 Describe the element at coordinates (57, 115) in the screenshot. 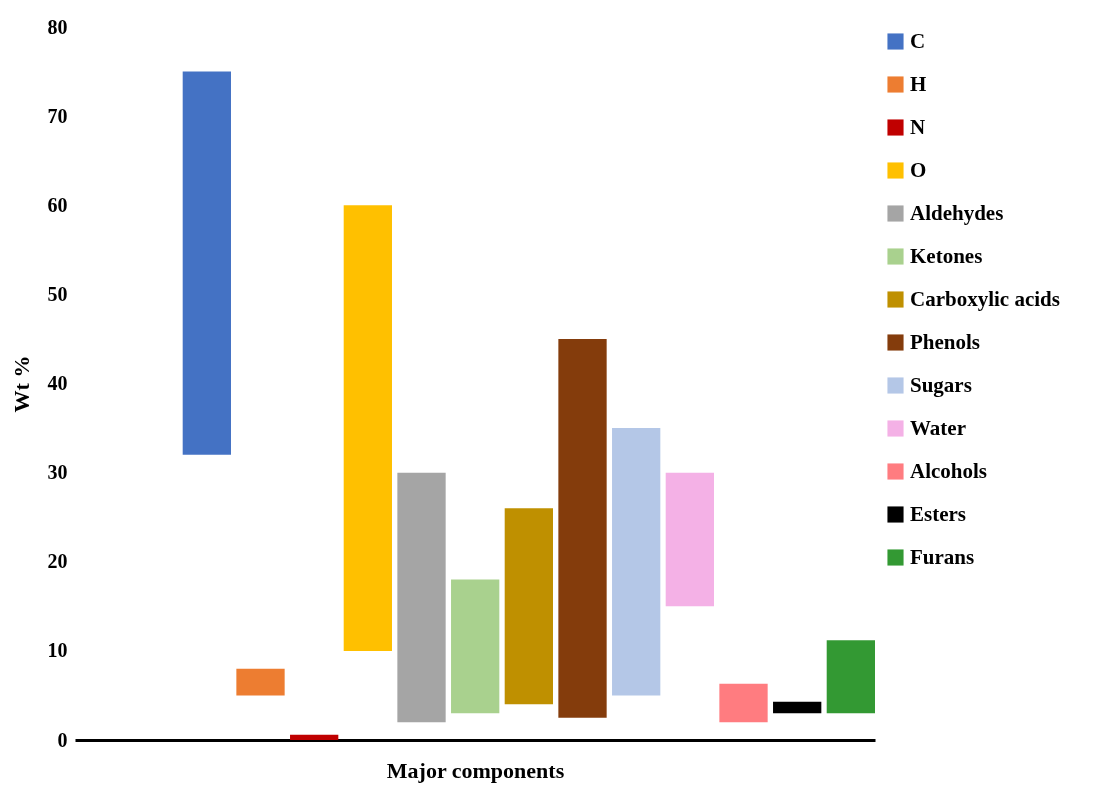

I see `y-tick-label: 70` at that location.